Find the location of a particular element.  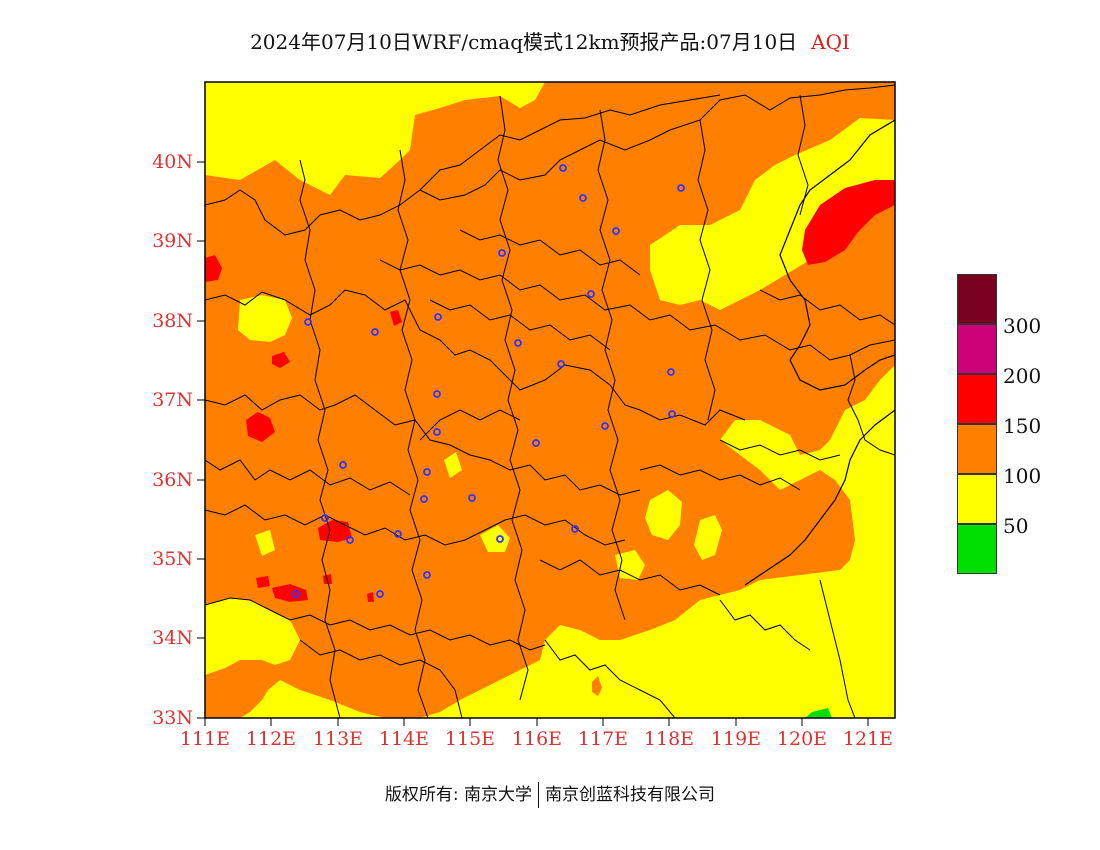

footer-divider is located at coordinates (539, 795).